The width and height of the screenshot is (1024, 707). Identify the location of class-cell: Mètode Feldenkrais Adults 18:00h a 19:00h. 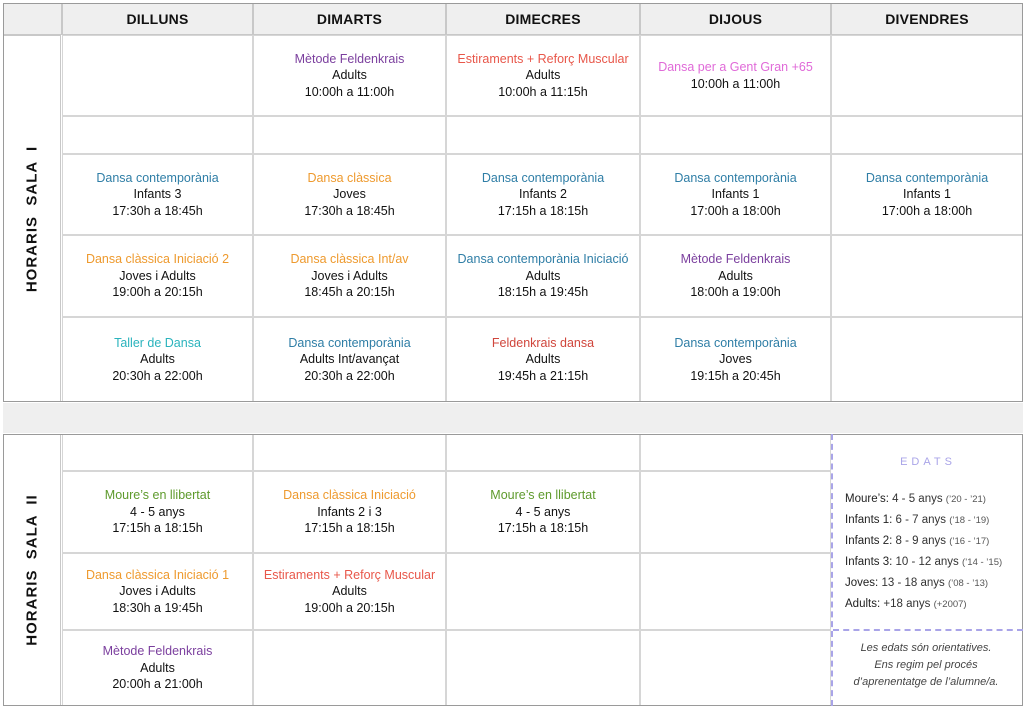
(735, 276).